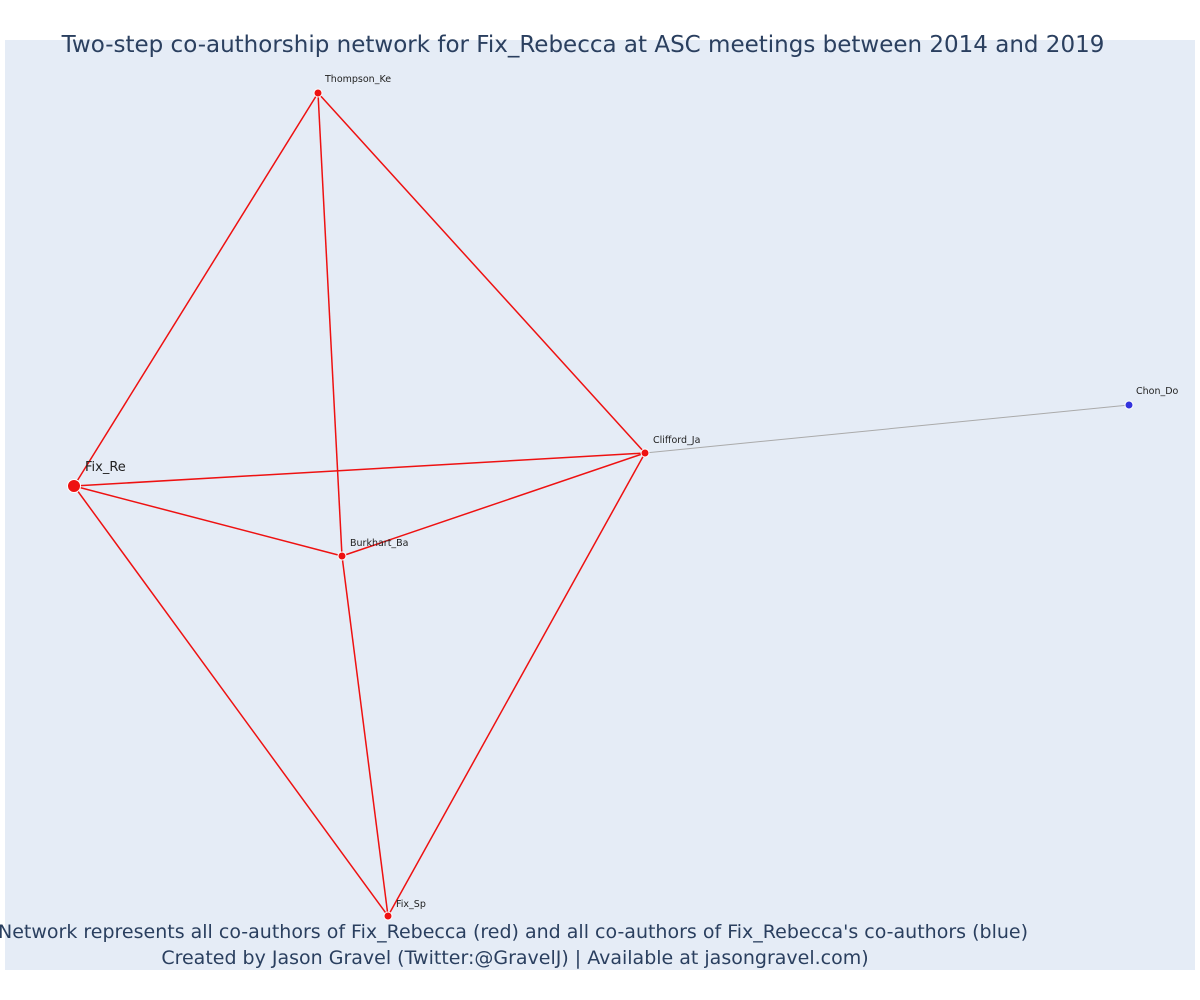 The image size is (1200, 1000). What do you see at coordinates (645, 453) in the screenshot?
I see `node-Clifford_Ja` at bounding box center [645, 453].